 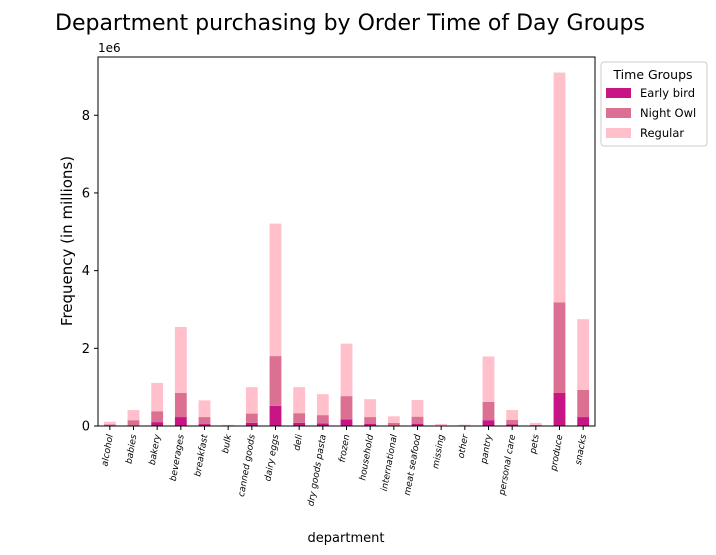 What do you see at coordinates (417, 420) in the screenshot?
I see `bar-meat-seafood-night-owl` at bounding box center [417, 420].